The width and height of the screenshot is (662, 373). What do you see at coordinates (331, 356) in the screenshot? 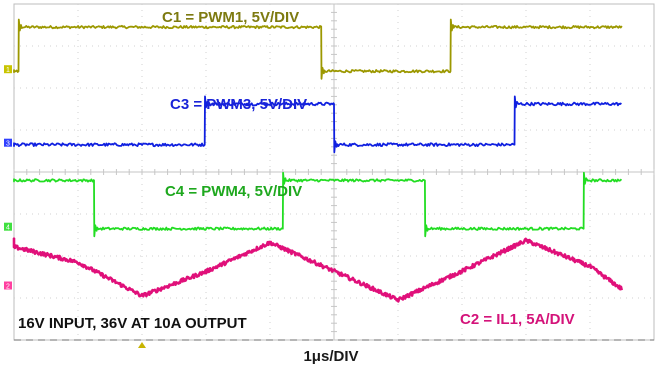
I see `x-axis-timebase-label: 1μs/DIV` at bounding box center [331, 356].